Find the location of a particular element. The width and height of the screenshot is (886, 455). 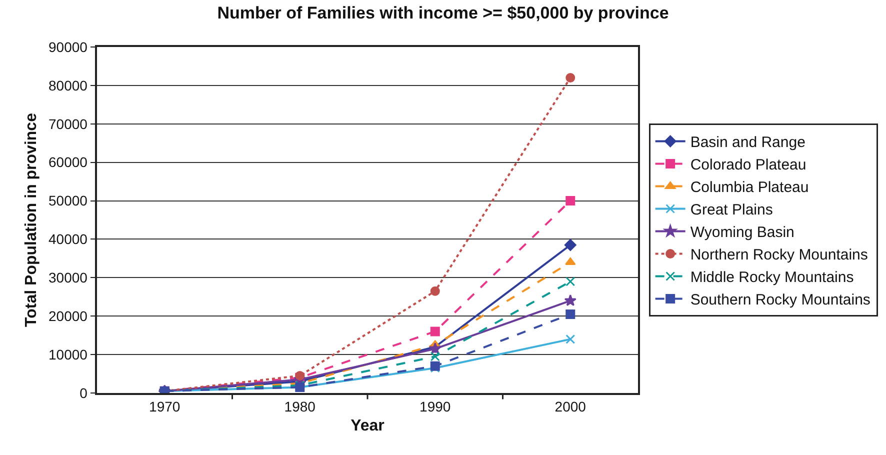

y-tick-label: 10000 is located at coordinates (68, 354).